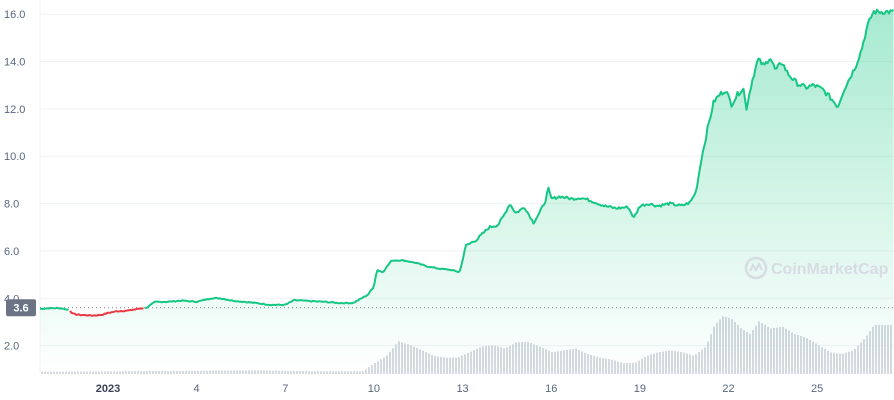  Describe the element at coordinates (14, 110) in the screenshot. I see `y-tick-label: 12.0` at that location.